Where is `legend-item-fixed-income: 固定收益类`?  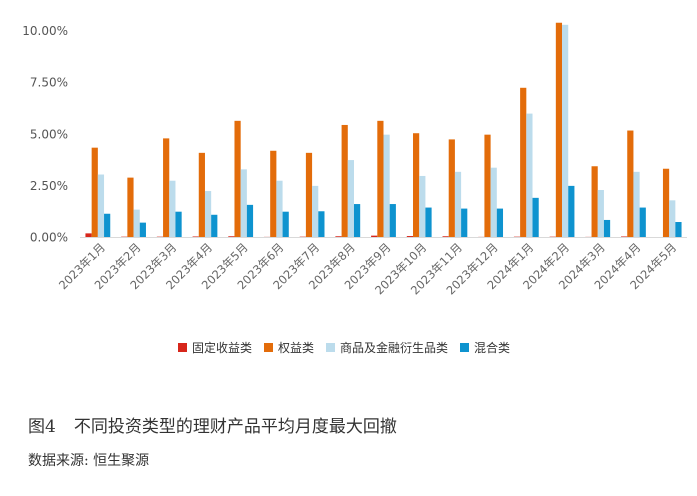 legend-item-fixed-income: 固定收益类 is located at coordinates (215, 347).